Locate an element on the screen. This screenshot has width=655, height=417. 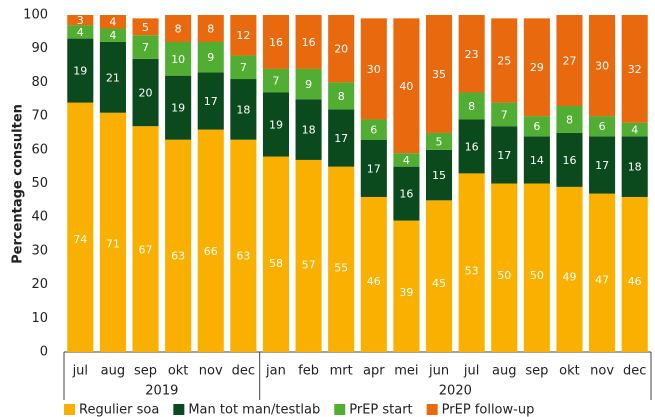
y-tick-label: 100 is located at coordinates (35, 15).